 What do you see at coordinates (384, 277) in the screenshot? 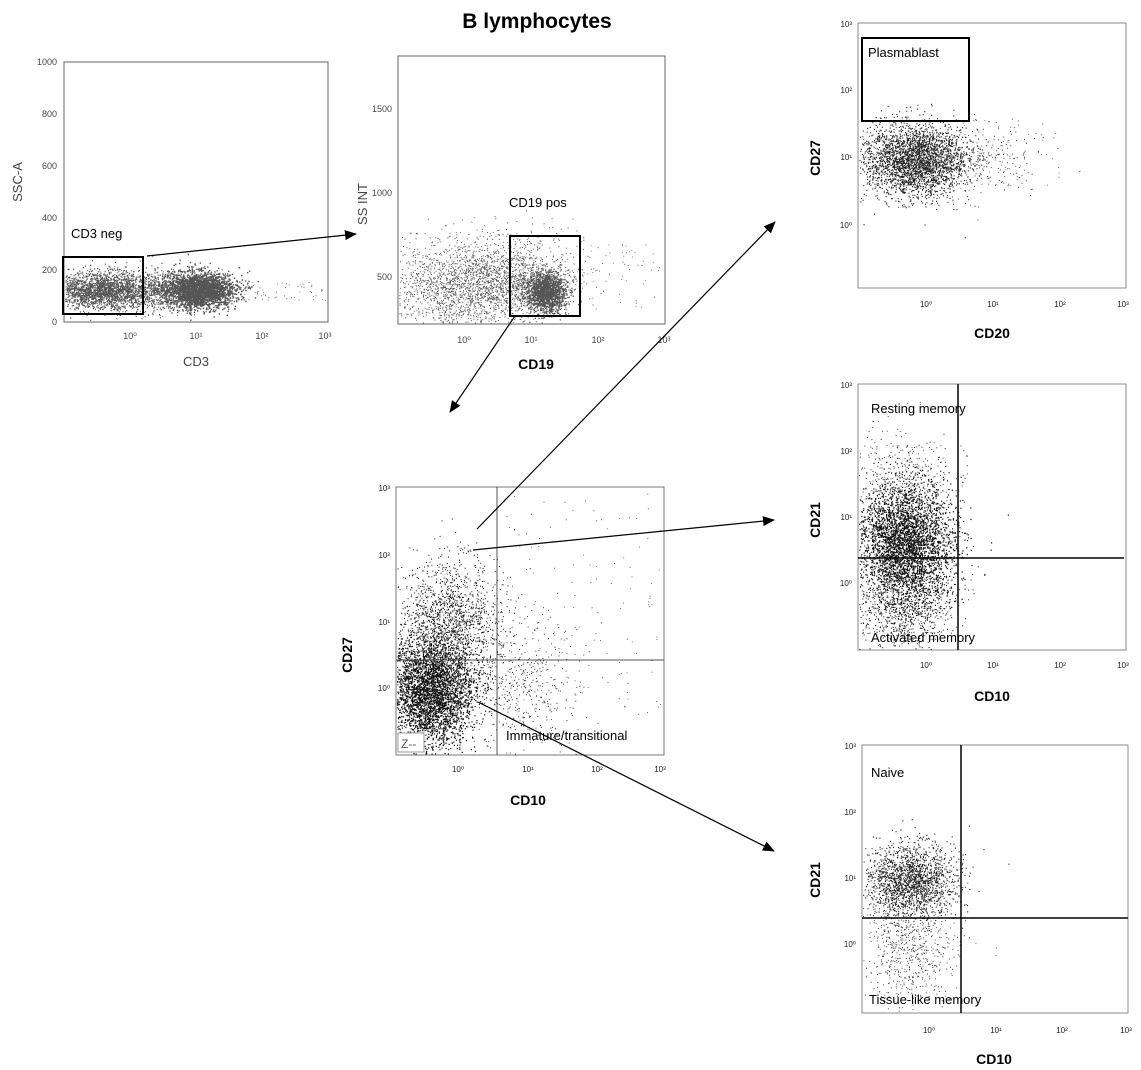
I see `y-tick-label: 500` at bounding box center [384, 277].